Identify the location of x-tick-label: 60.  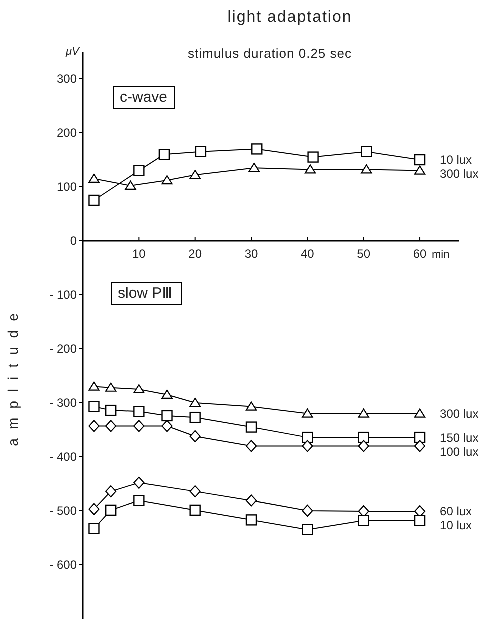
(420, 254).